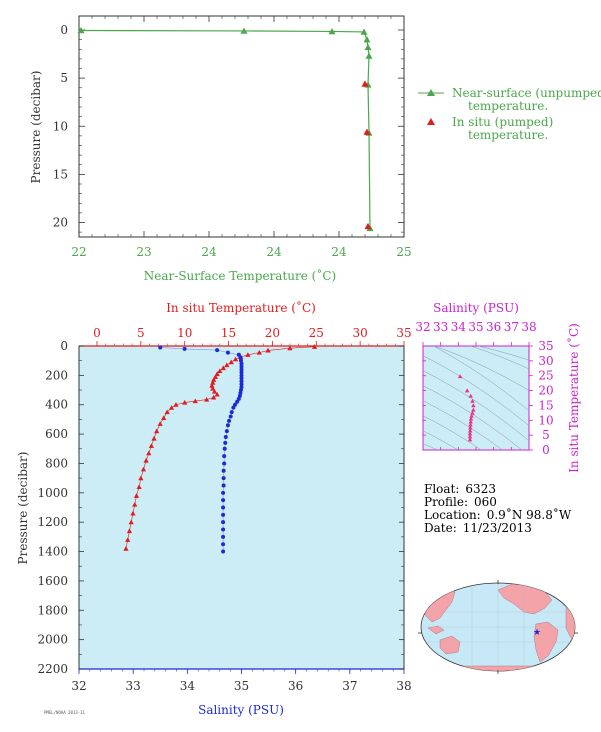 Image resolution: width=601 pixels, height=732 pixels. Describe the element at coordinates (241, 686) in the screenshot. I see `salinity-tick-label: 35` at that location.